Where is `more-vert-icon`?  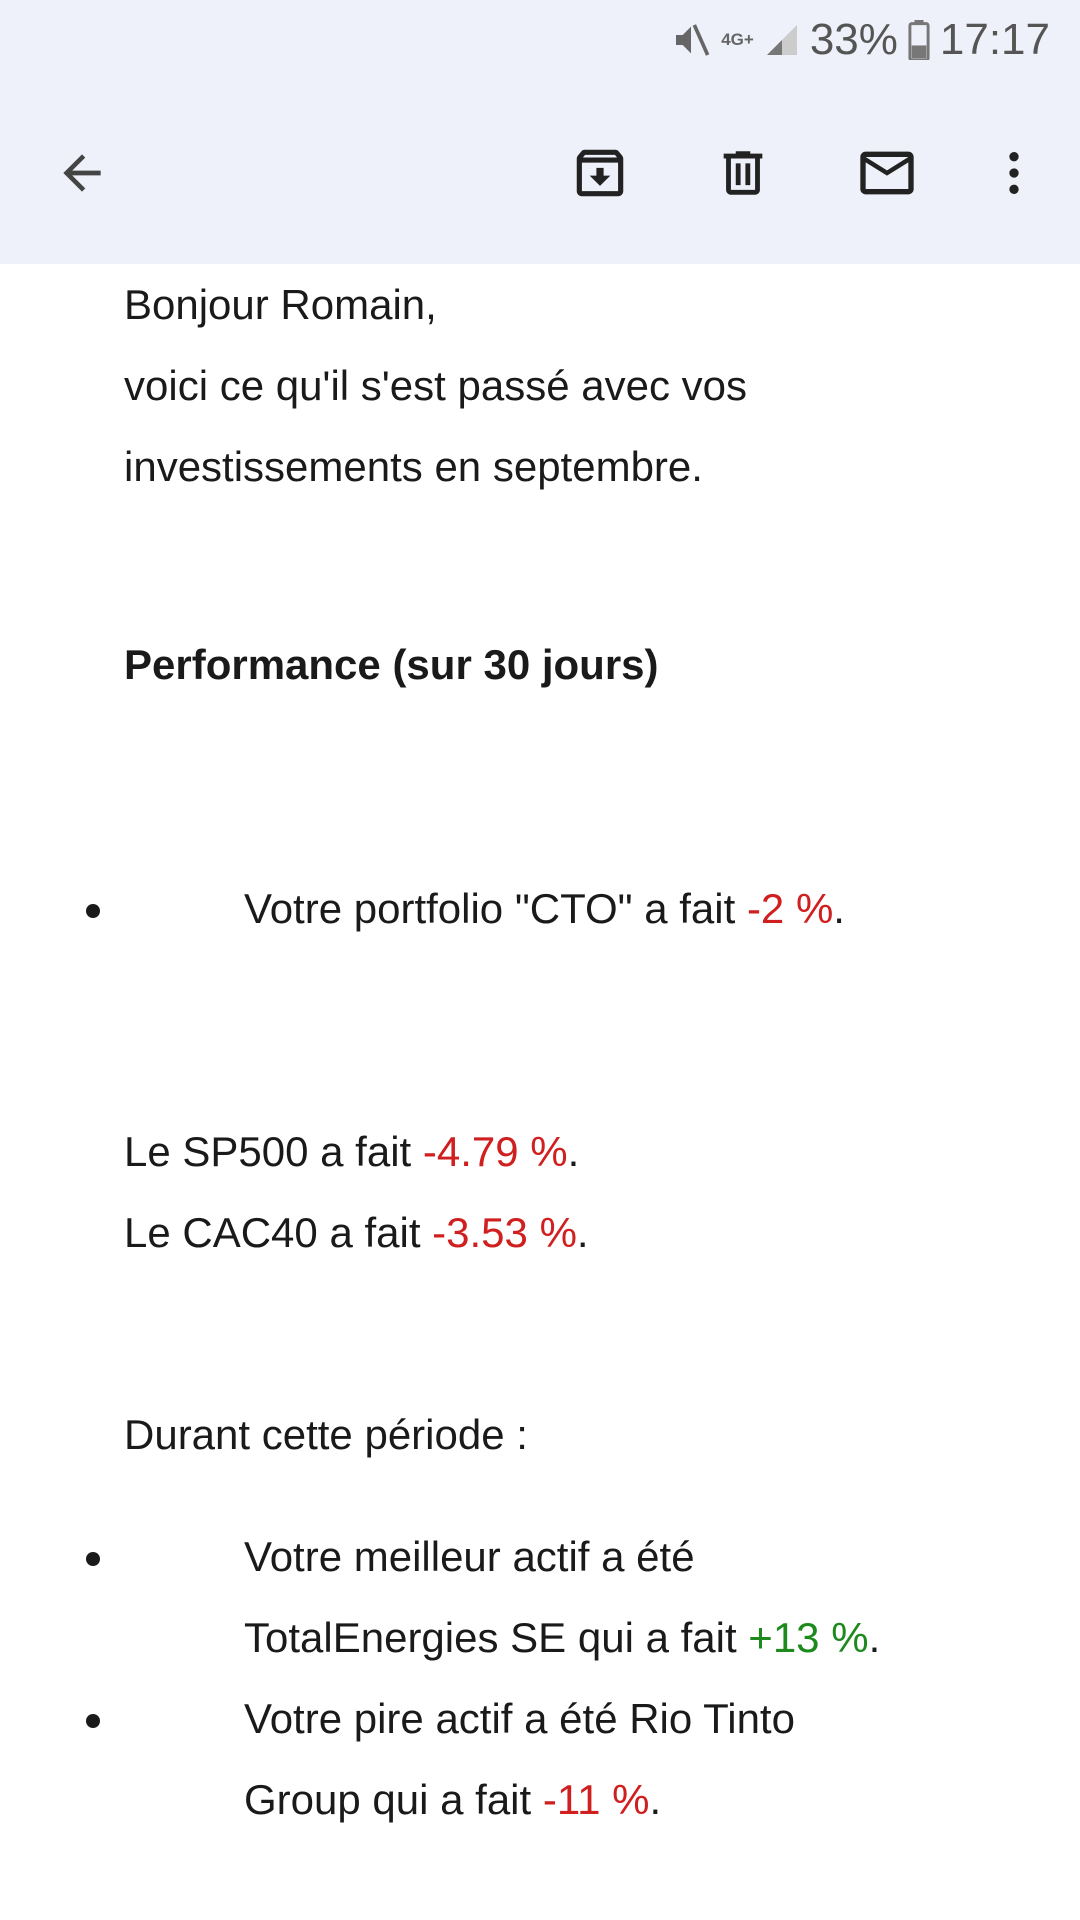 more-vert-icon is located at coordinates (1014, 175).